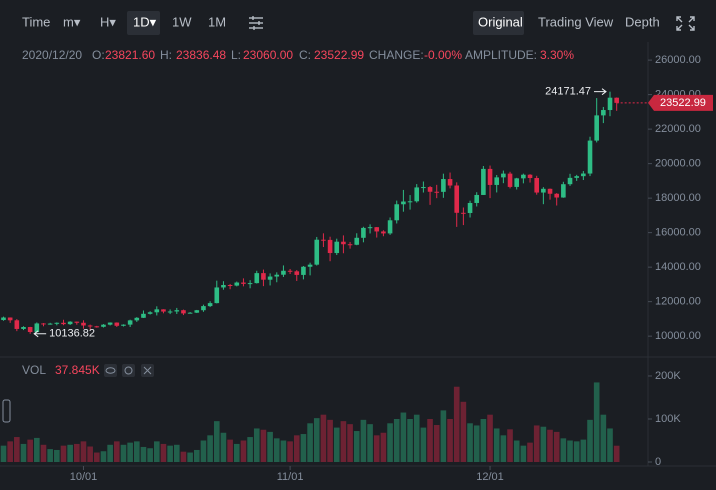 This screenshot has width=716, height=490. Describe the element at coordinates (145, 21) in the screenshot. I see `interval-button: 1D▾` at that location.